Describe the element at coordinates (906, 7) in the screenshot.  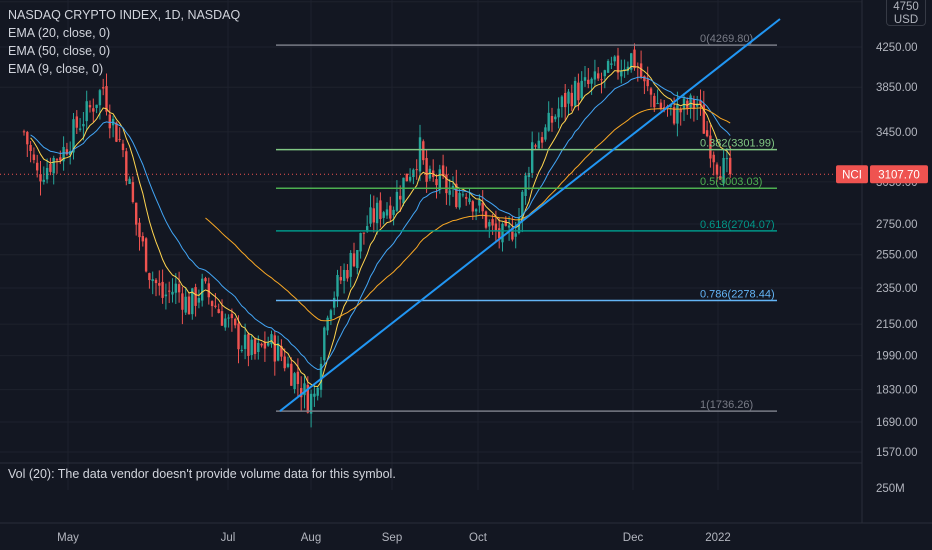
I see `price-scale-top-label: 4750` at that location.